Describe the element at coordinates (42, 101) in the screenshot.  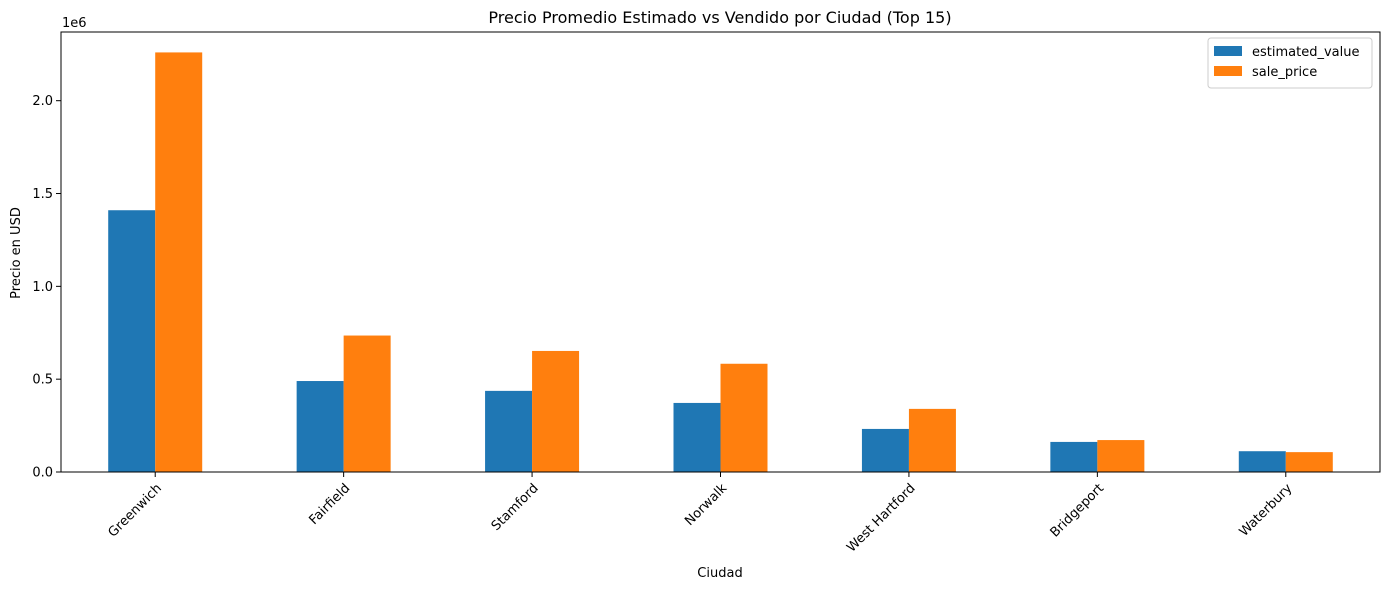
I see `y-tick-label: 2.0` at that location.